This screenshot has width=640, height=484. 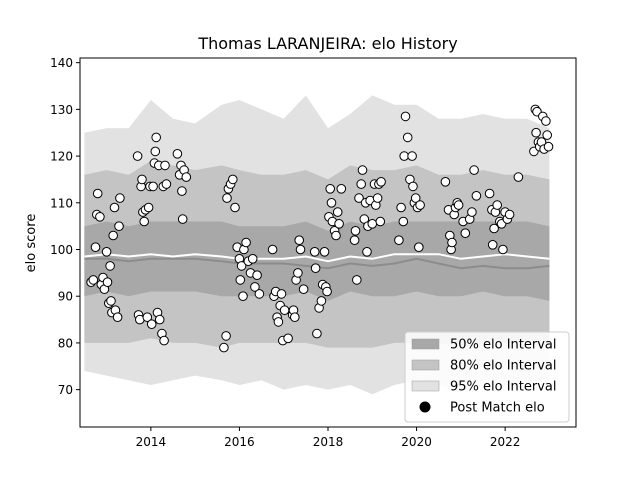 I want to click on y-tick-label: 80, so click(x=65, y=343).